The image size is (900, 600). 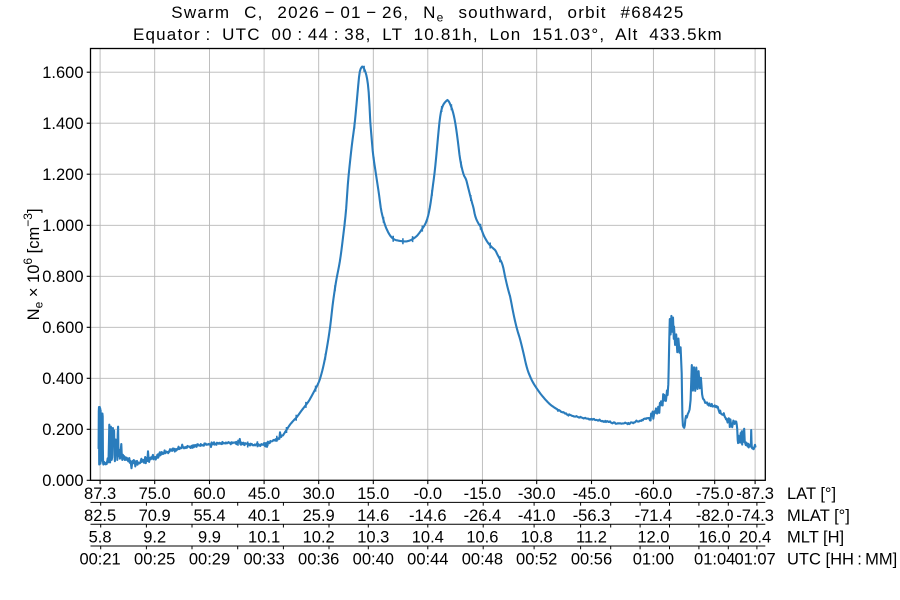 I want to click on svg-text: 00:48, so click(x=482, y=559).